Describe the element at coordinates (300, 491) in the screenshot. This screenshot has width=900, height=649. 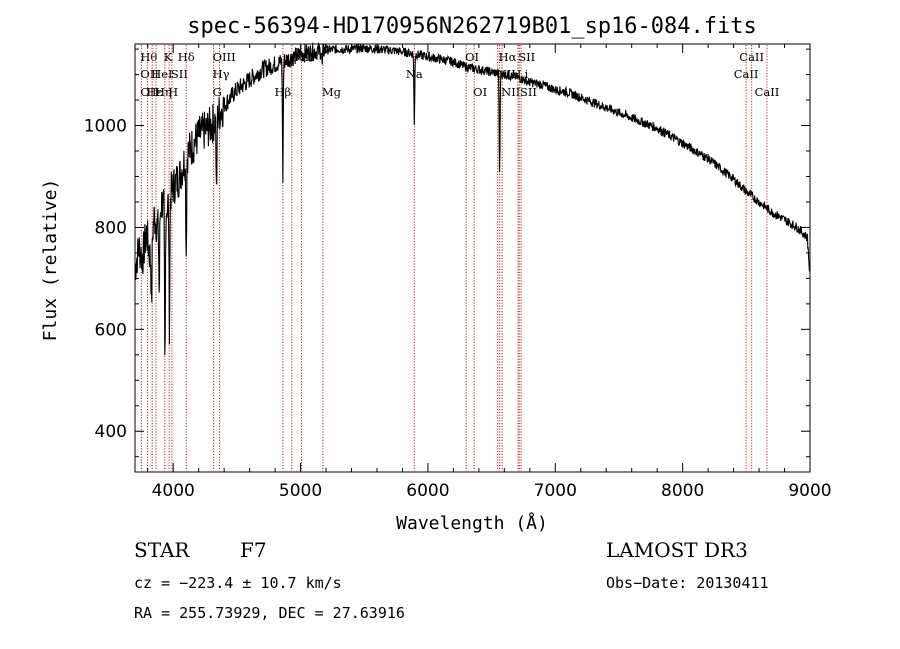
I see `x-tick-label: 5000` at that location.